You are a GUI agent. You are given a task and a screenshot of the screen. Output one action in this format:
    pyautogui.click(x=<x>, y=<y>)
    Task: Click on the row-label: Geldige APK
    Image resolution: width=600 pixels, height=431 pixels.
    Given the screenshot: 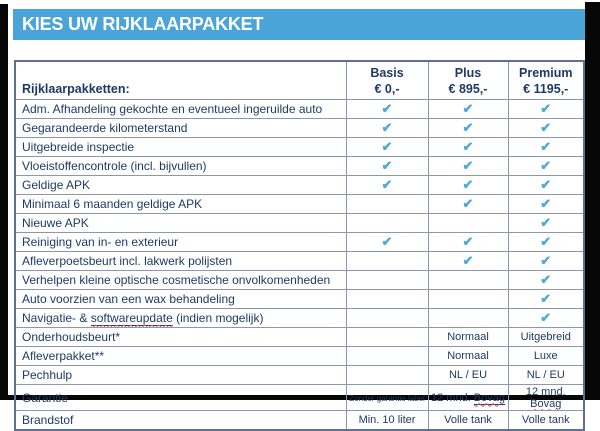 What is the action you would take?
    pyautogui.click(x=180, y=185)
    